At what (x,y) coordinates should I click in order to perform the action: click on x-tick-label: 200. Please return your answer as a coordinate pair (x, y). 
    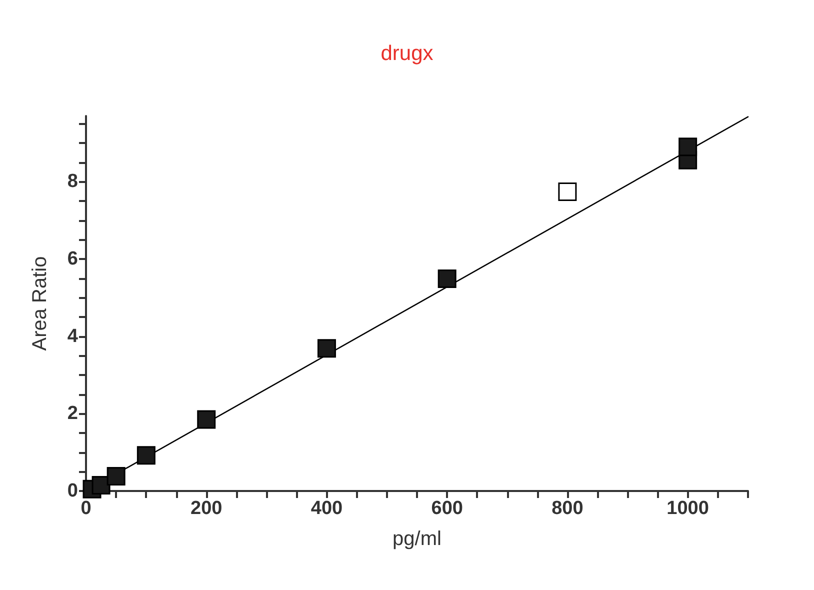
    Looking at the image, I should click on (206, 508).